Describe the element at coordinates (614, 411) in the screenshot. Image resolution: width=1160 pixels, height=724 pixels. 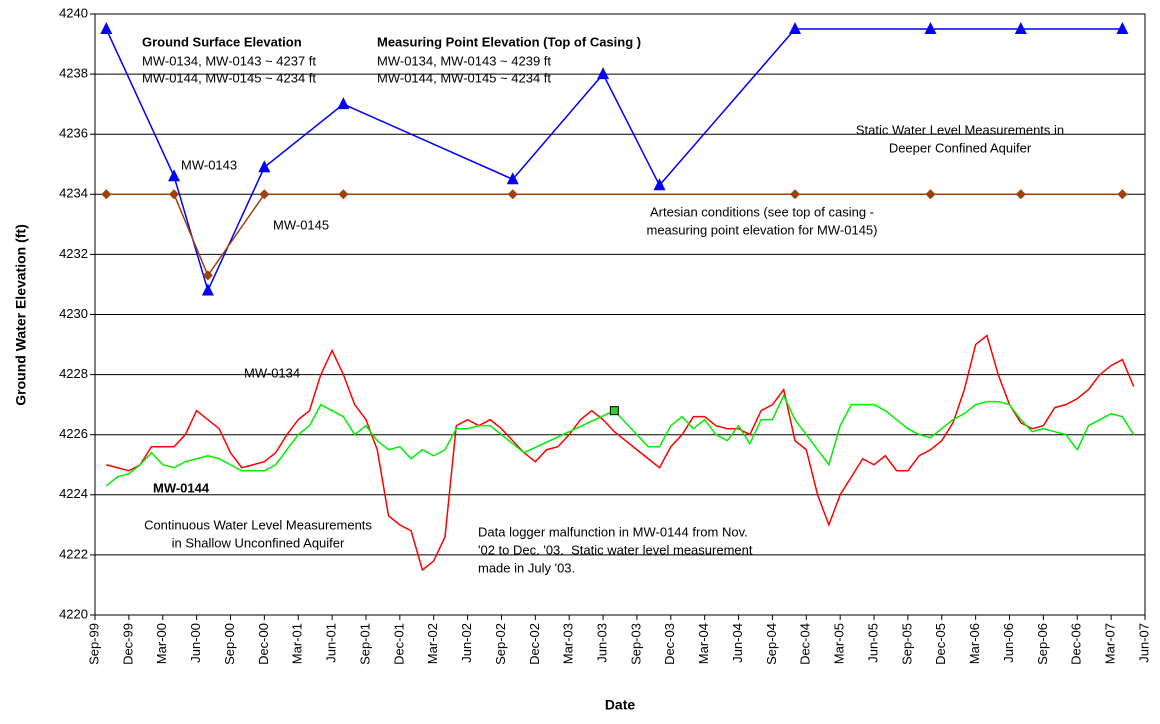
I see `static-point` at that location.